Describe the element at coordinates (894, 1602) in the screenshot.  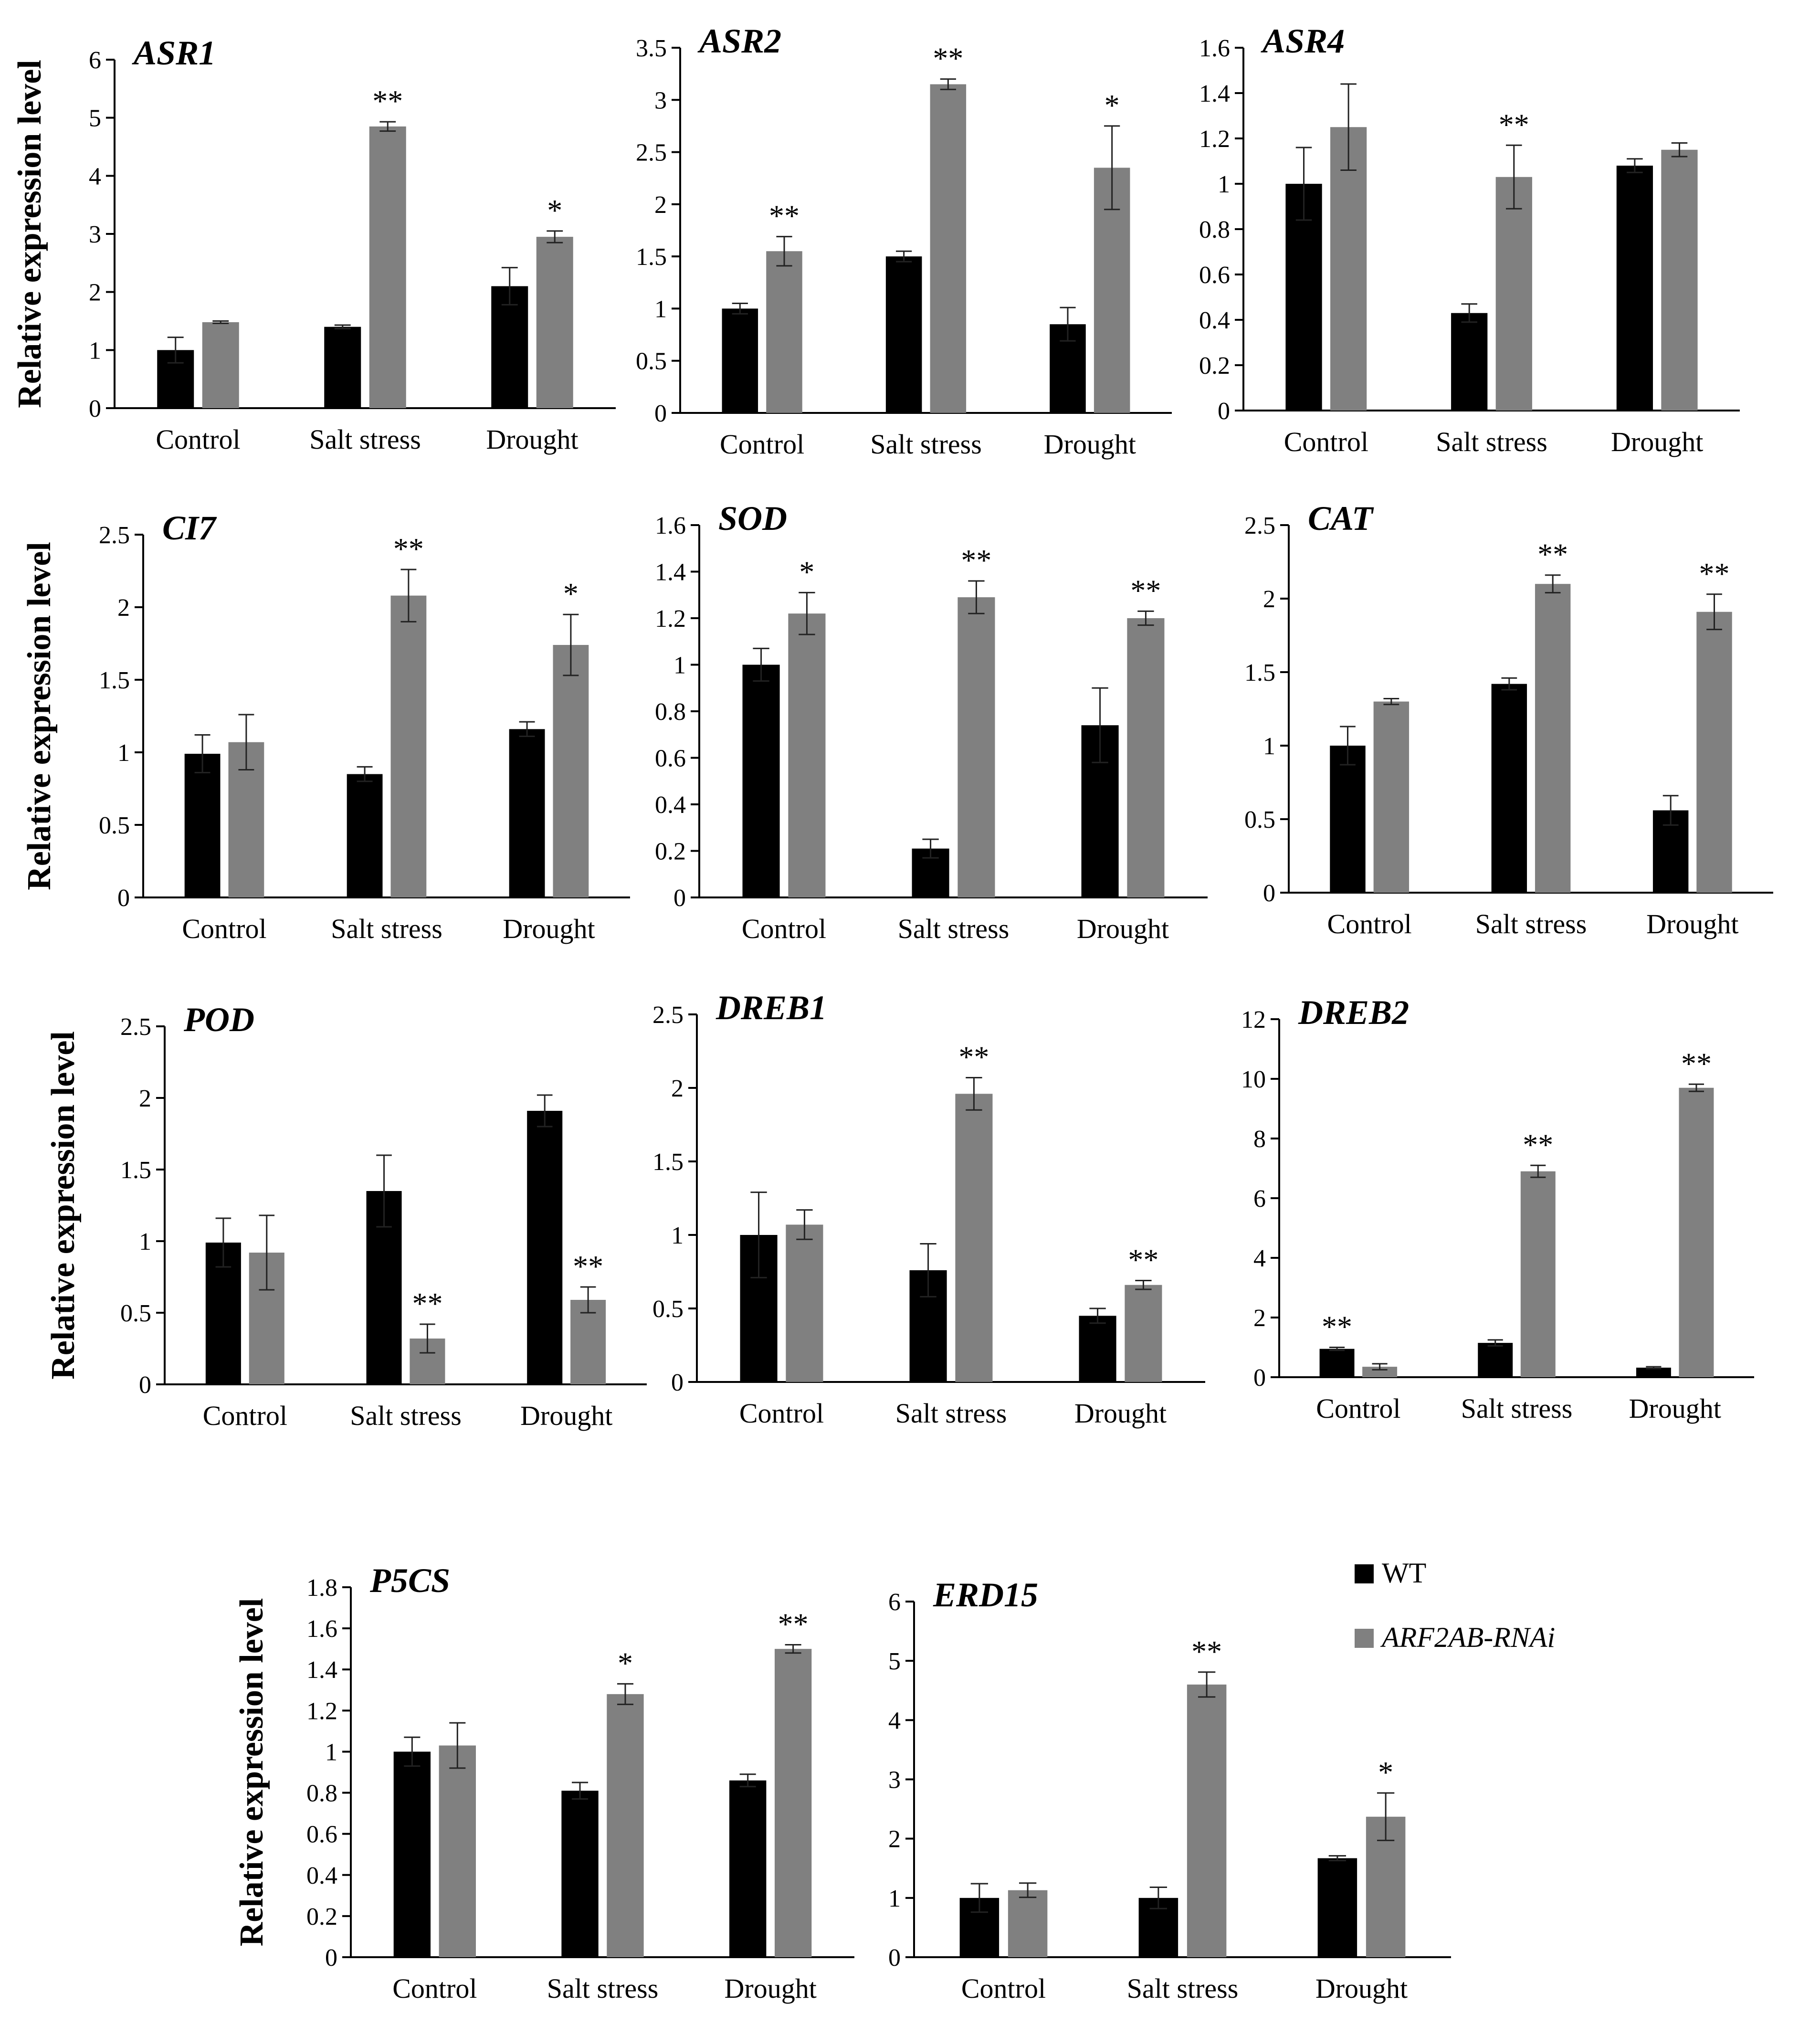
I see `y-tick-label: 6` at that location.